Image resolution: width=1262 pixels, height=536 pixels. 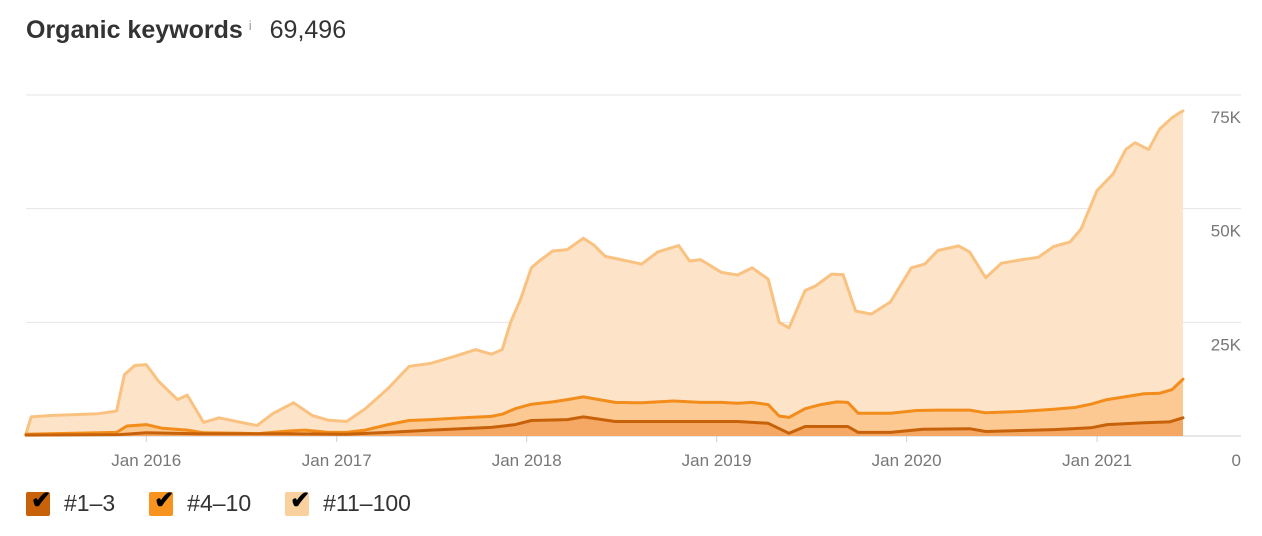 I want to click on legend-label-top3: #1–3, so click(x=90, y=503).